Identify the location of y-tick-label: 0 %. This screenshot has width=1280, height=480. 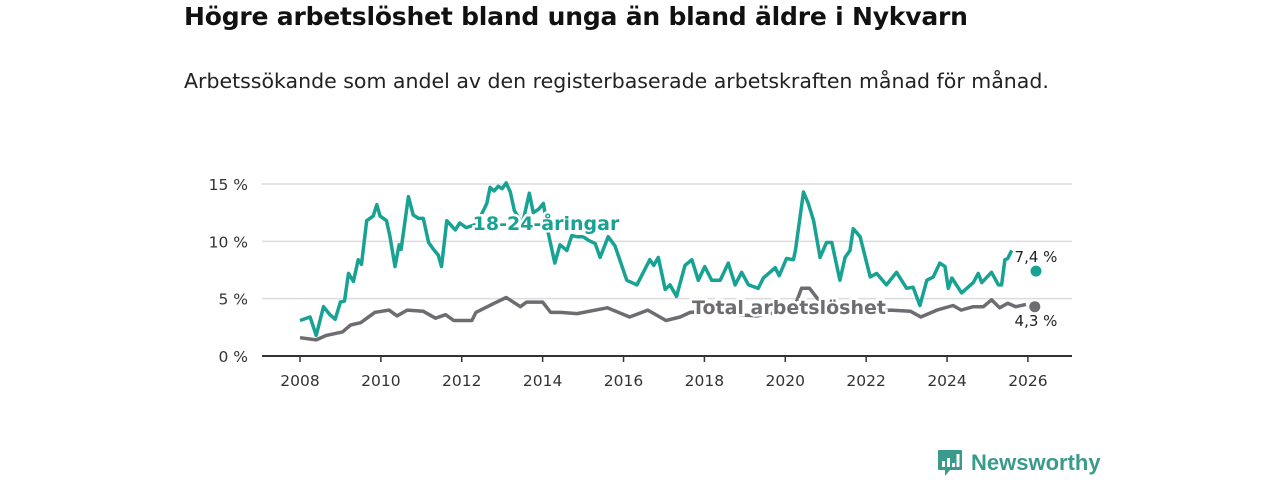
(233, 357).